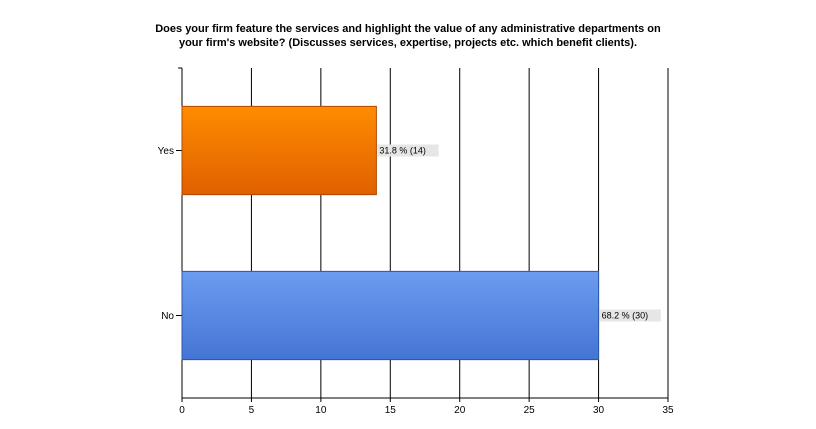 This screenshot has width=816, height=429. I want to click on x-tick-label: 20, so click(460, 410).